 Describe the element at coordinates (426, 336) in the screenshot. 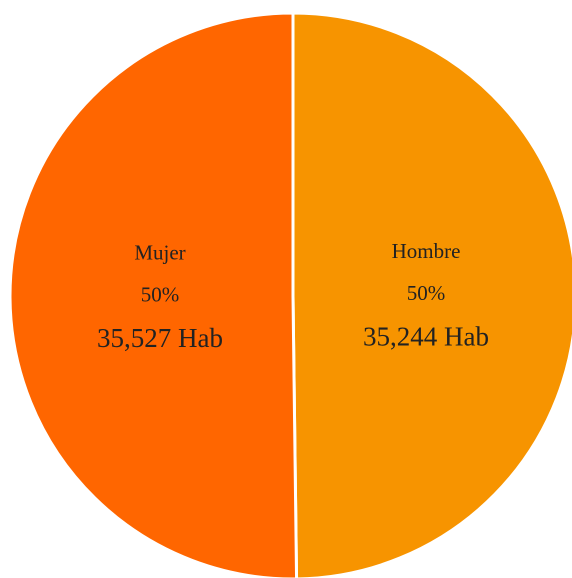

I see `slice-value: 35,244 Hab` at that location.